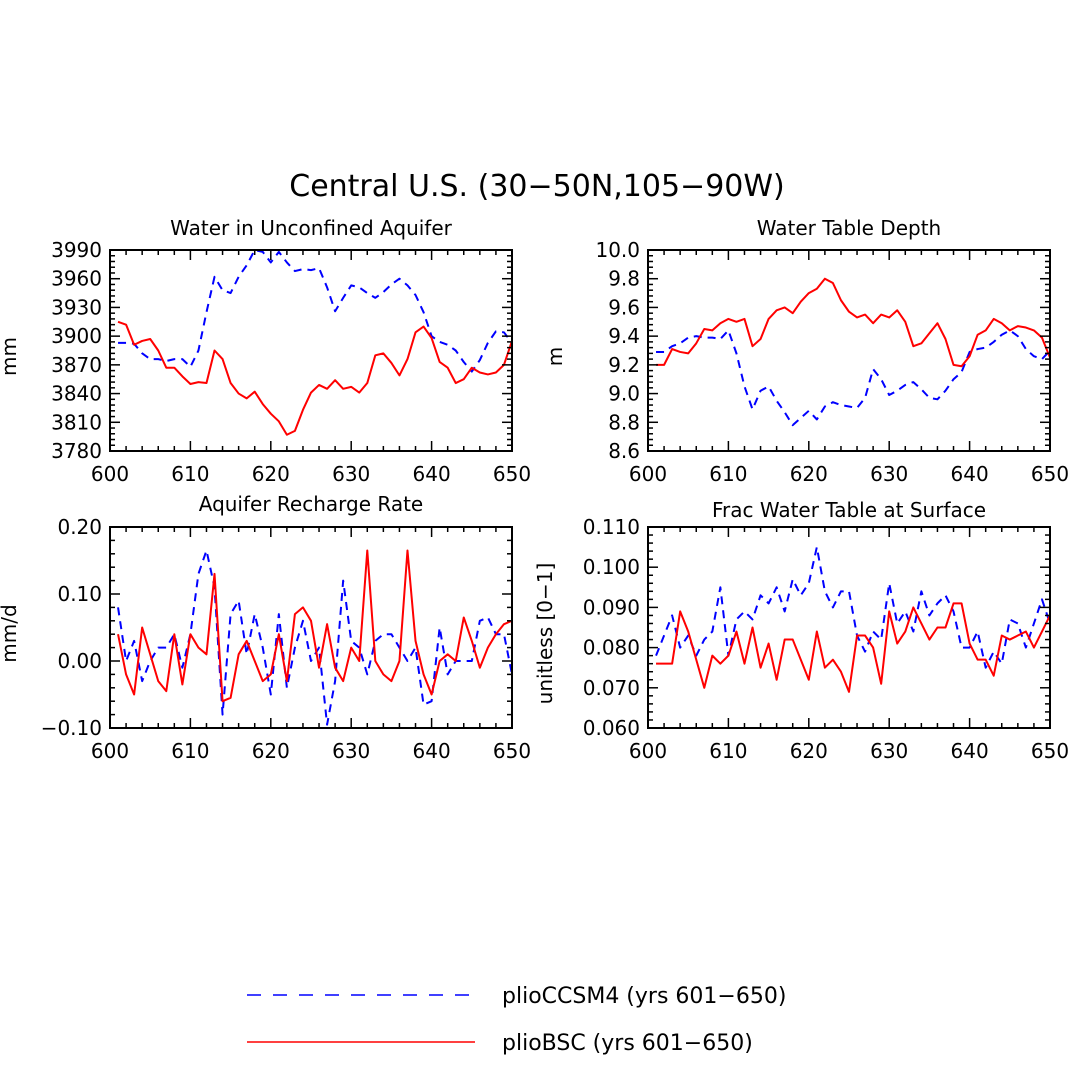 This screenshot has width=1074, height=1072. Describe the element at coordinates (611, 648) in the screenshot. I see `y-tick-label: 0.080` at that location.